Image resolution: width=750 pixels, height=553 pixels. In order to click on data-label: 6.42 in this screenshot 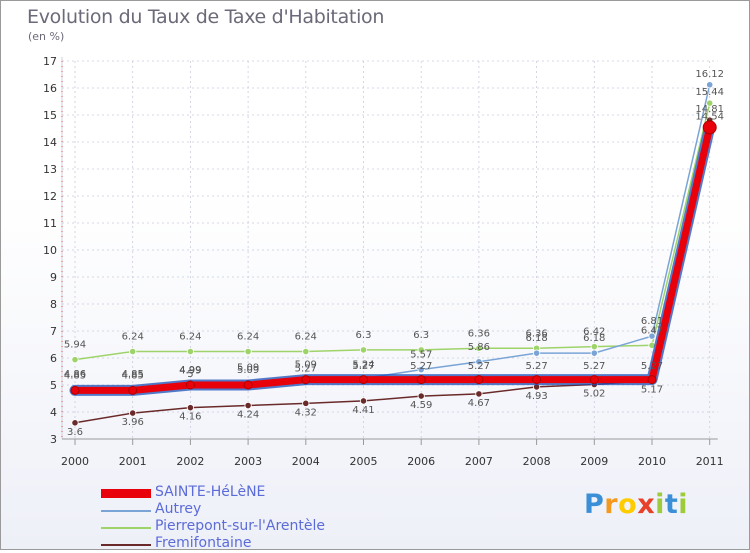, I will do `click(594, 332)`.